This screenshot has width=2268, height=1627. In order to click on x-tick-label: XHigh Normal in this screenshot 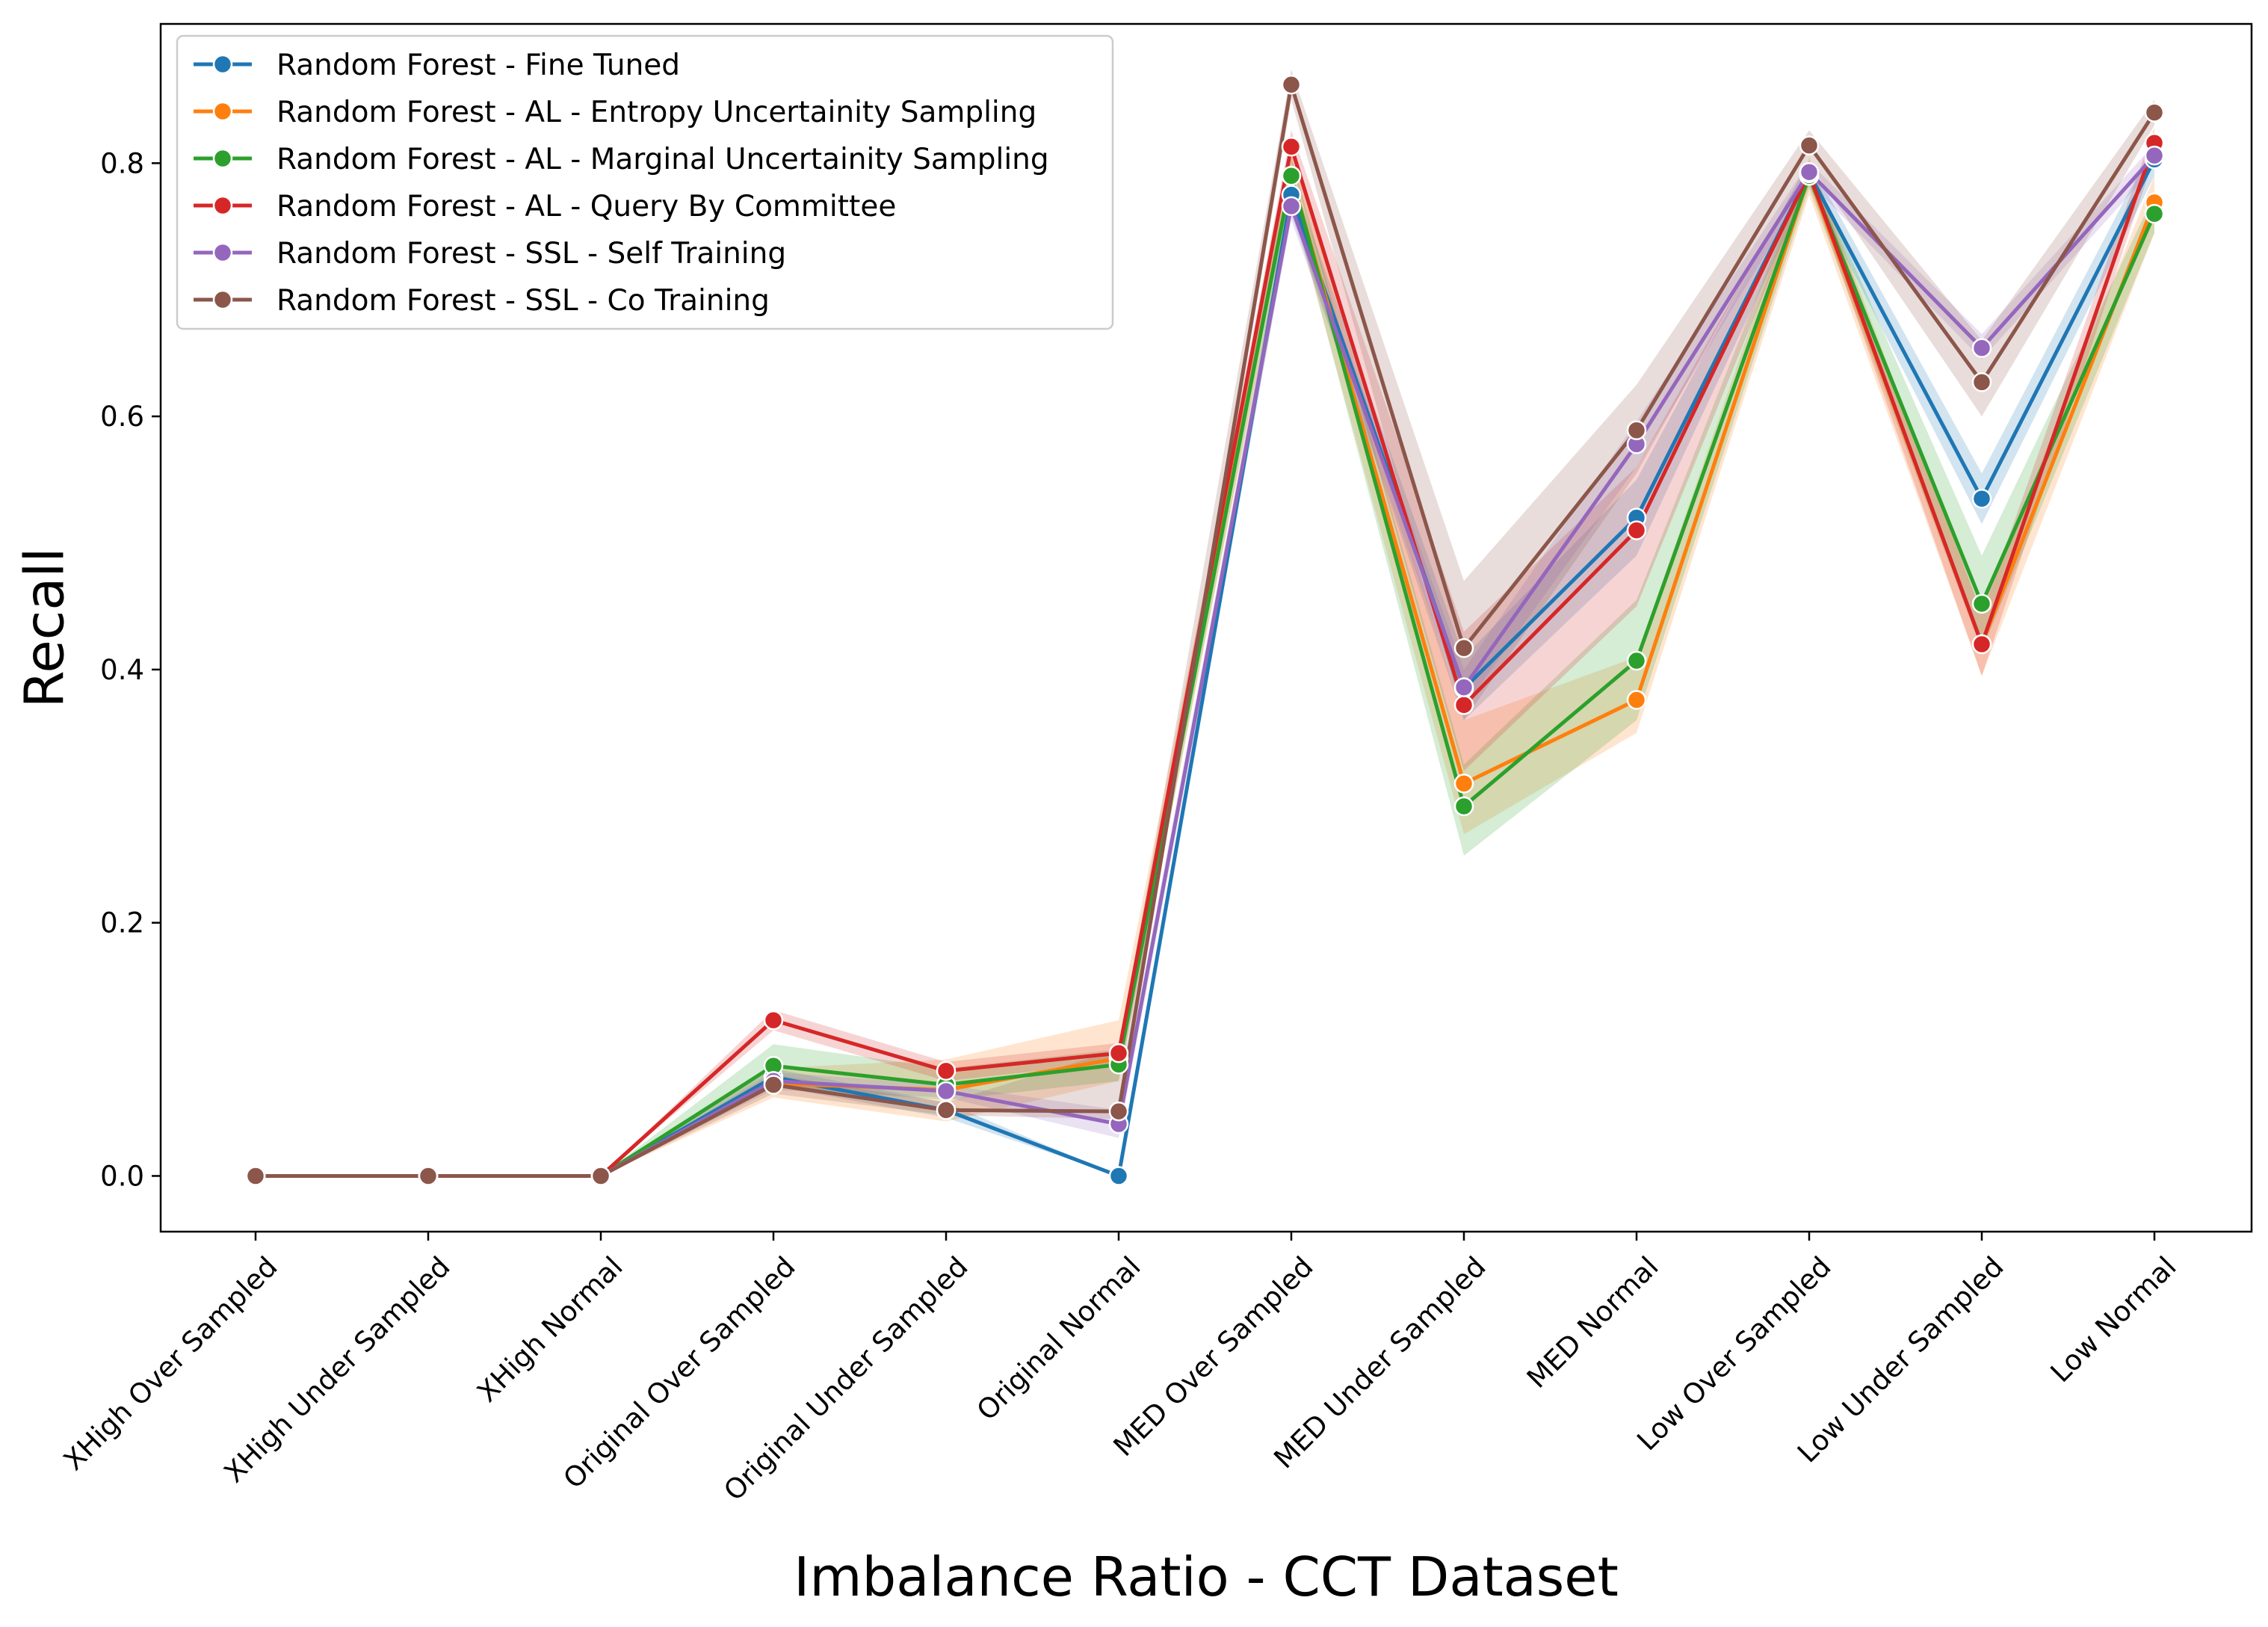, I will do `click(549, 1329)`.